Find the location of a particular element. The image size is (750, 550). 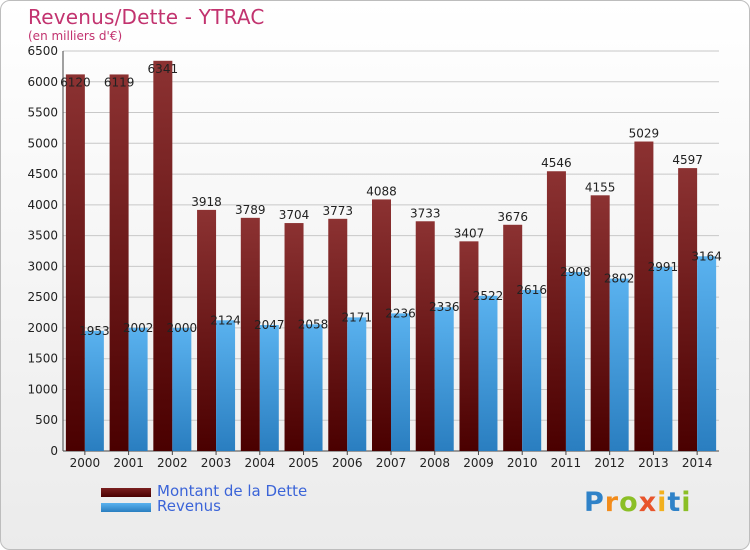

y-tick-label: 500 is located at coordinates (46, 420).